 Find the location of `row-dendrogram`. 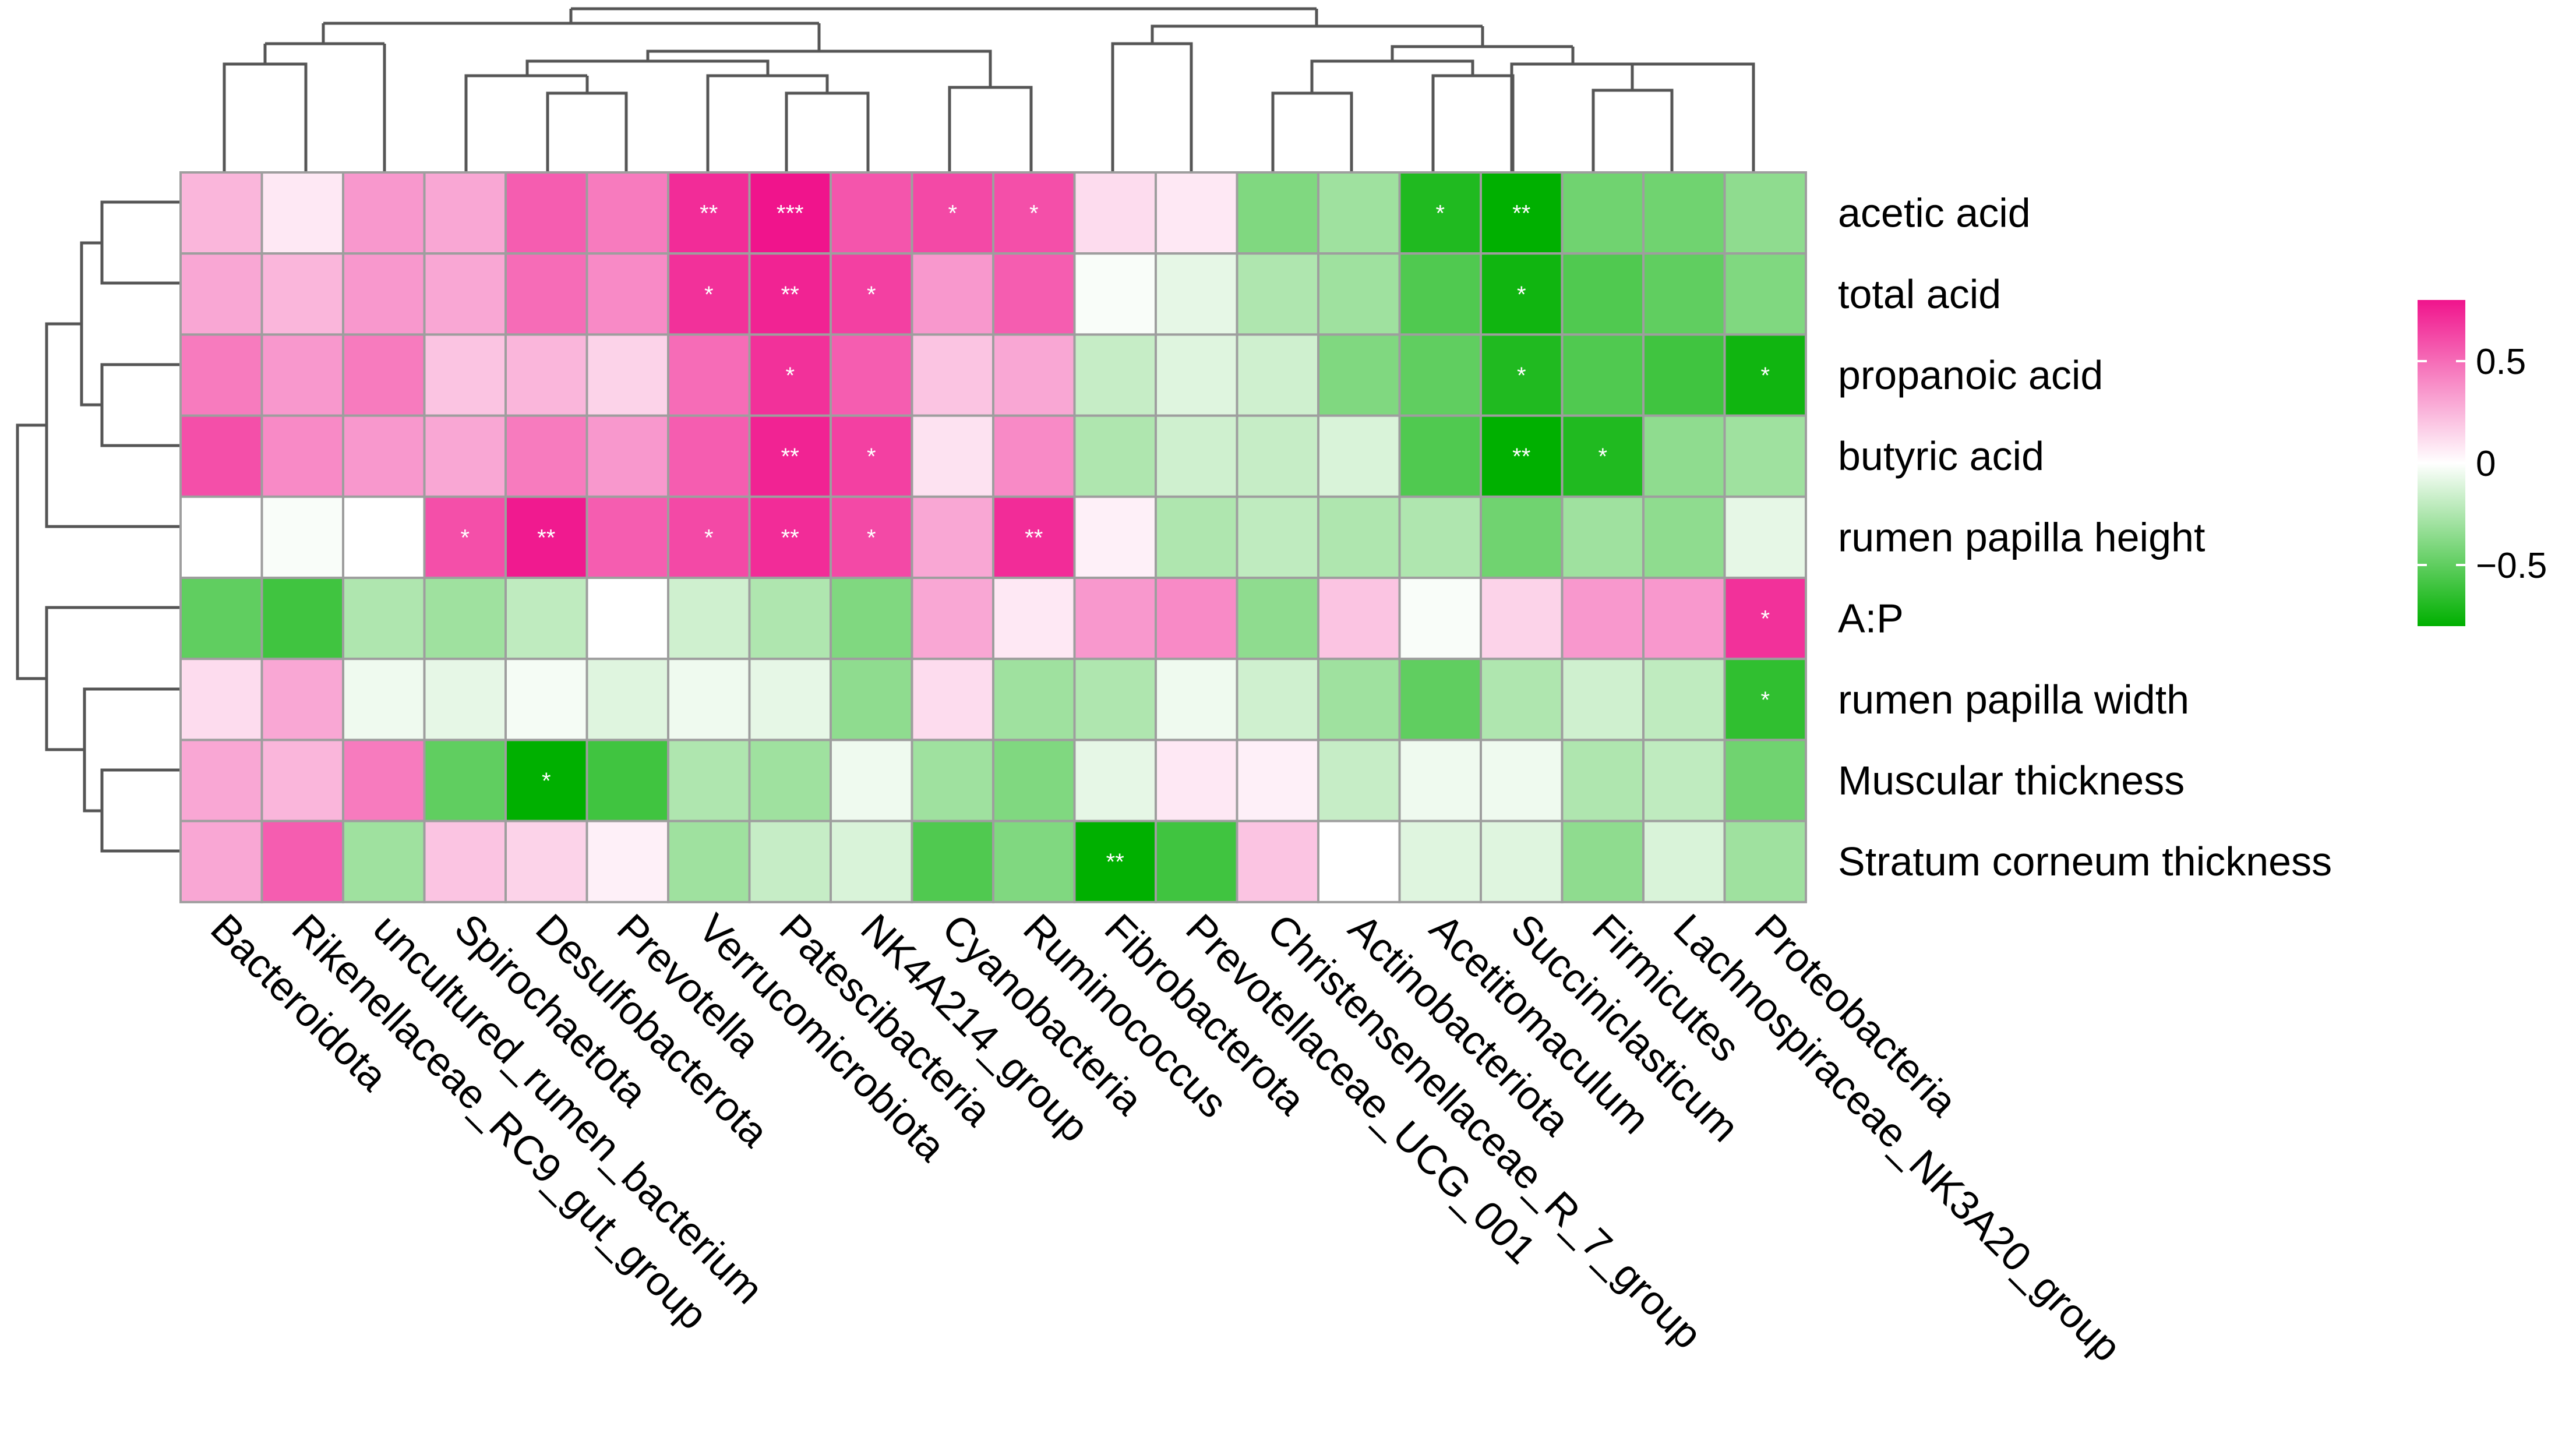

row-dendrogram is located at coordinates (99, 526).